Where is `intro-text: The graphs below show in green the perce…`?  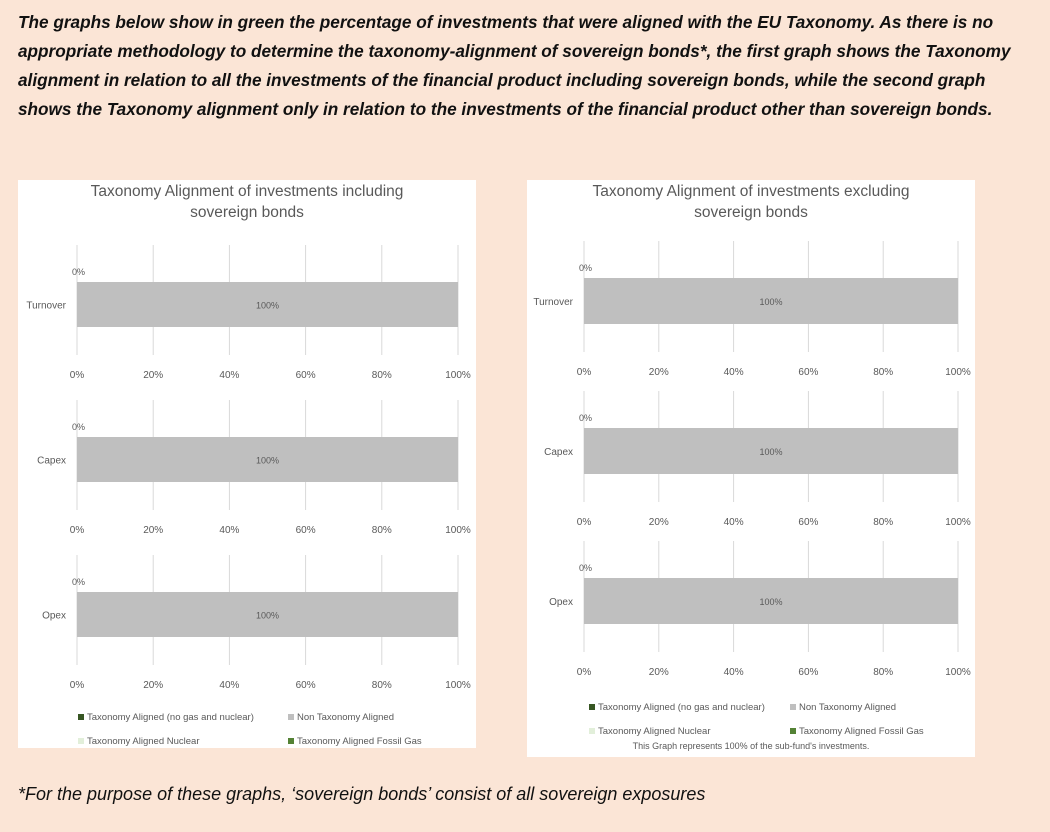 intro-text: The graphs below show in green the perce… is located at coordinates (514, 65).